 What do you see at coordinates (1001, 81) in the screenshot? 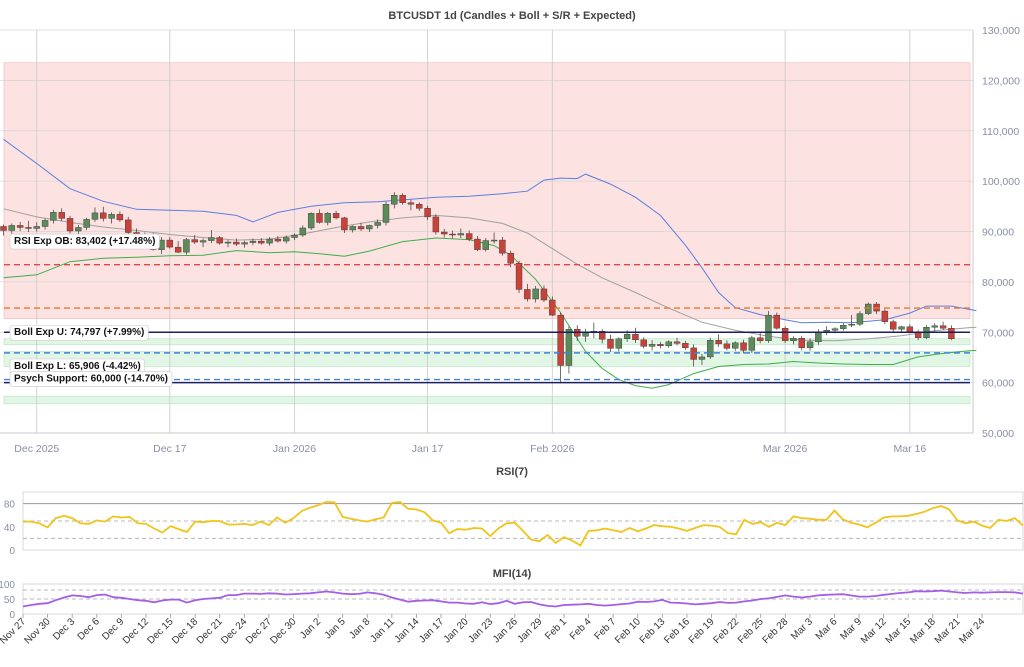
I see `price-y-tick-label: 120,000` at bounding box center [1001, 81].